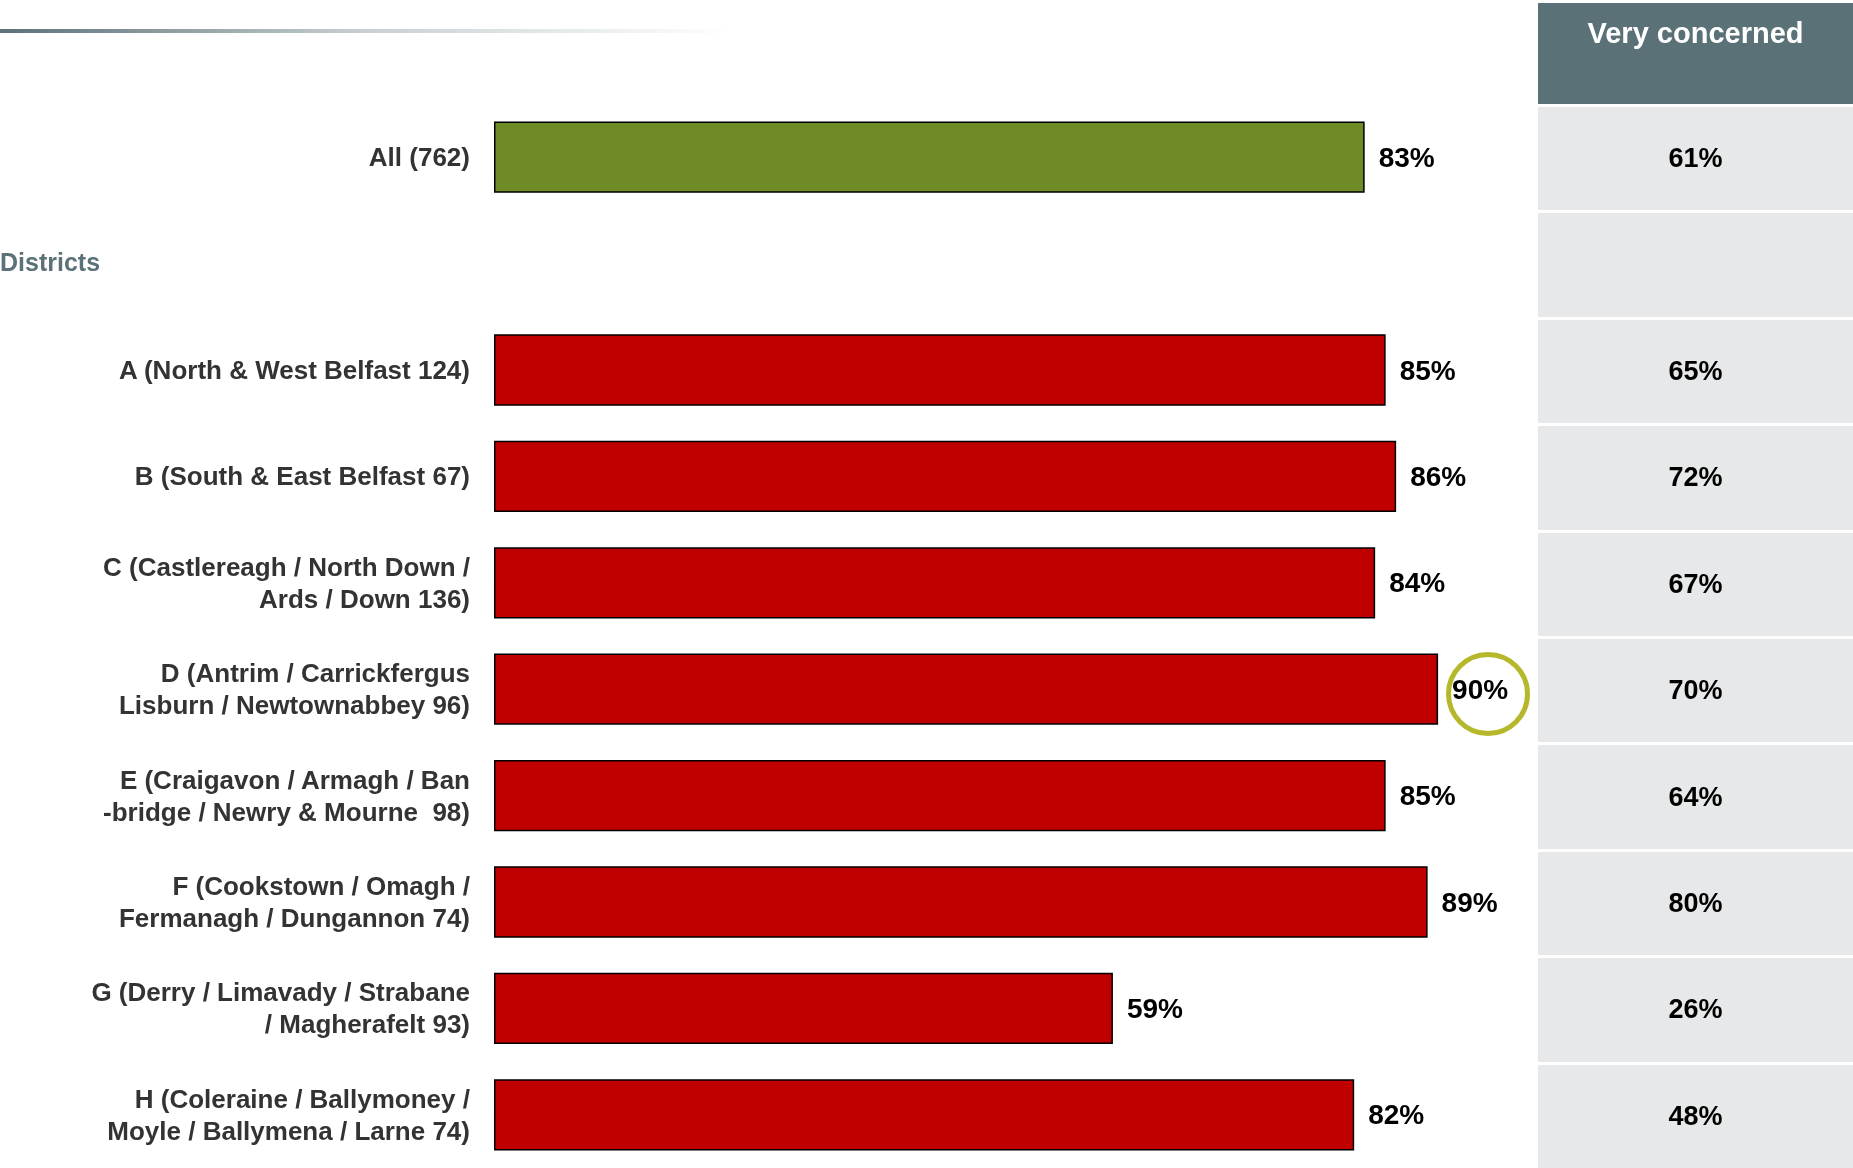  What do you see at coordinates (1469, 902) in the screenshot?
I see `data-label: 89%` at bounding box center [1469, 902].